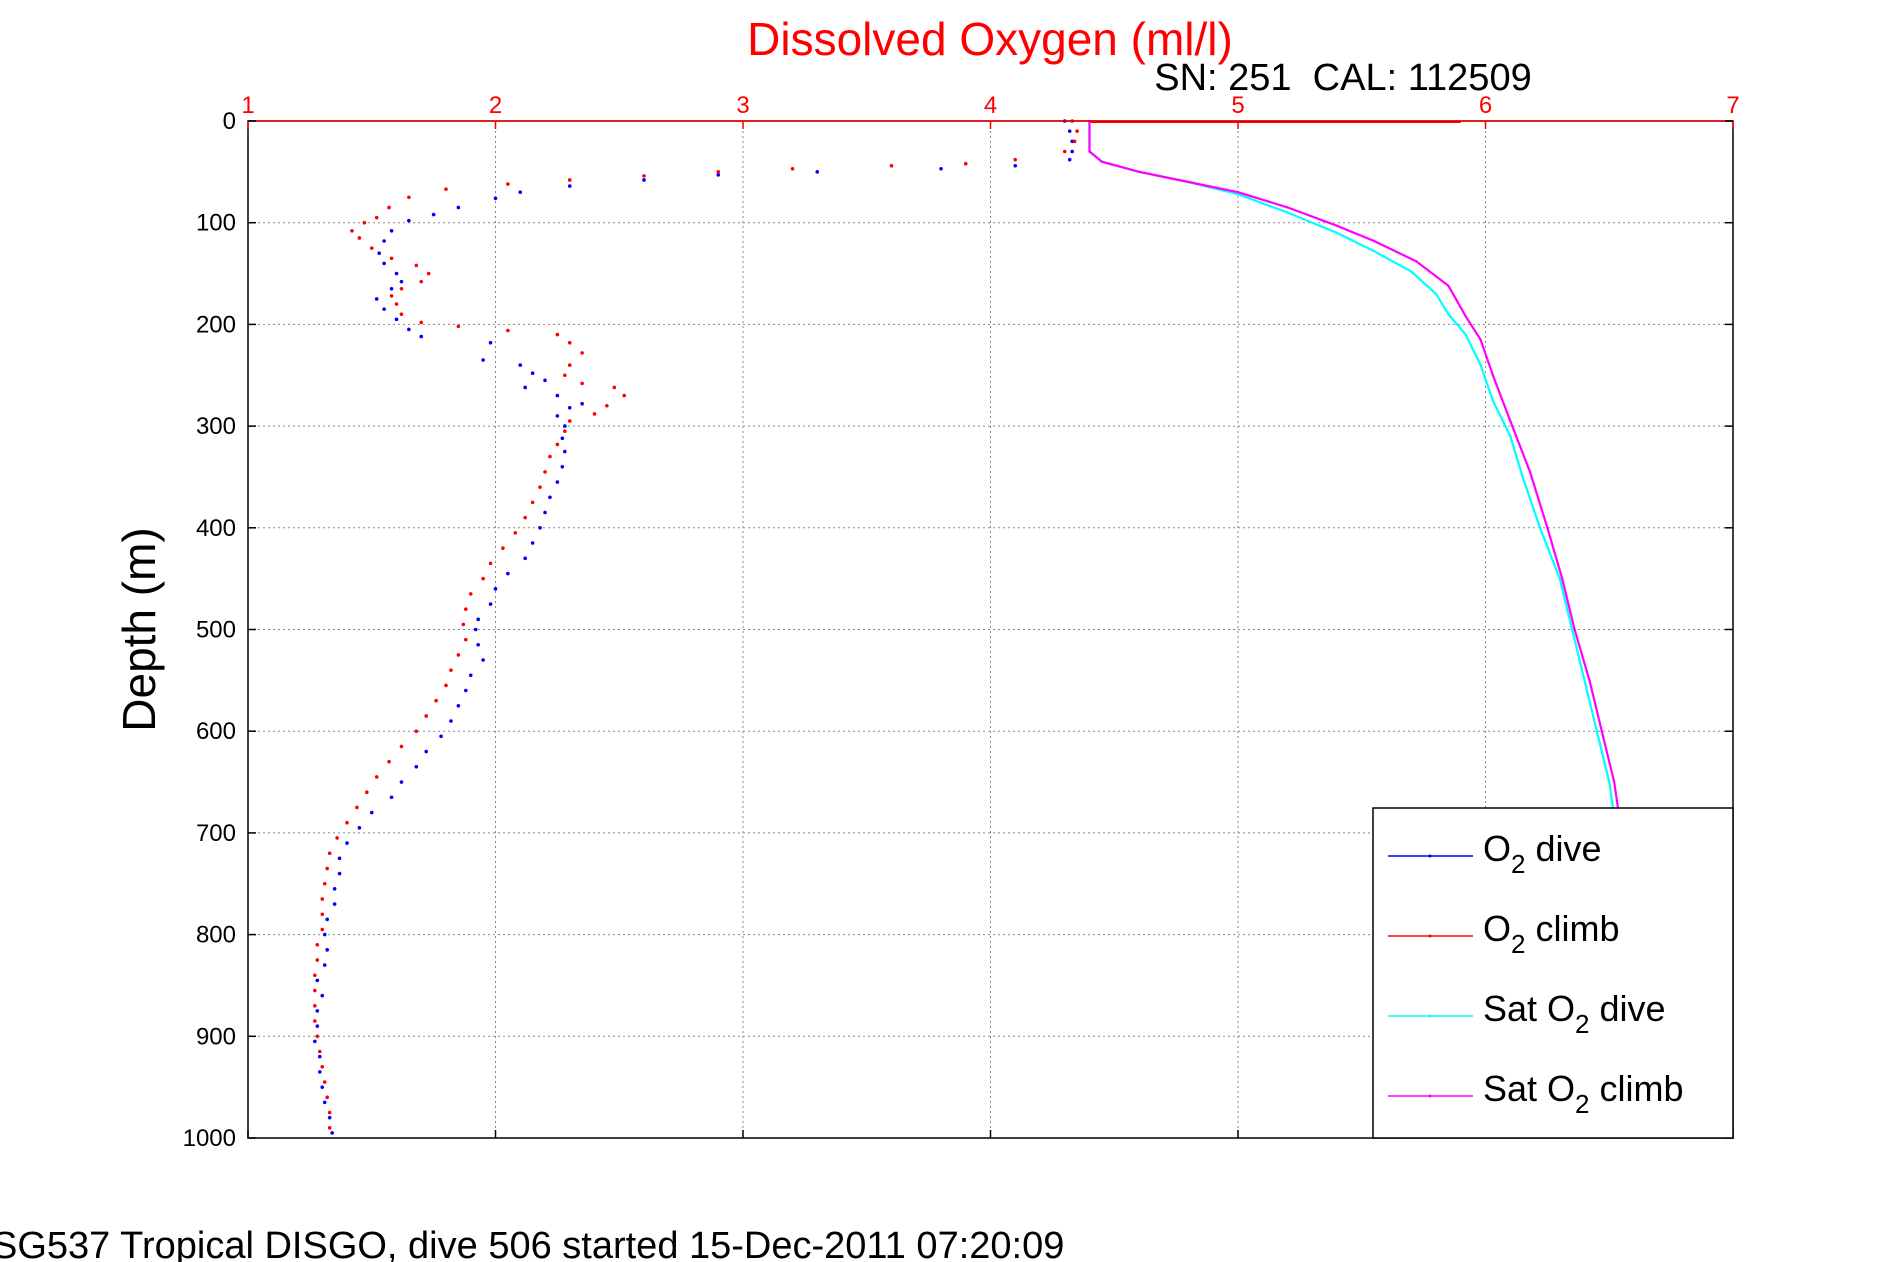  What do you see at coordinates (216, 528) in the screenshot?
I see `y-tick-label: 400` at bounding box center [216, 528].